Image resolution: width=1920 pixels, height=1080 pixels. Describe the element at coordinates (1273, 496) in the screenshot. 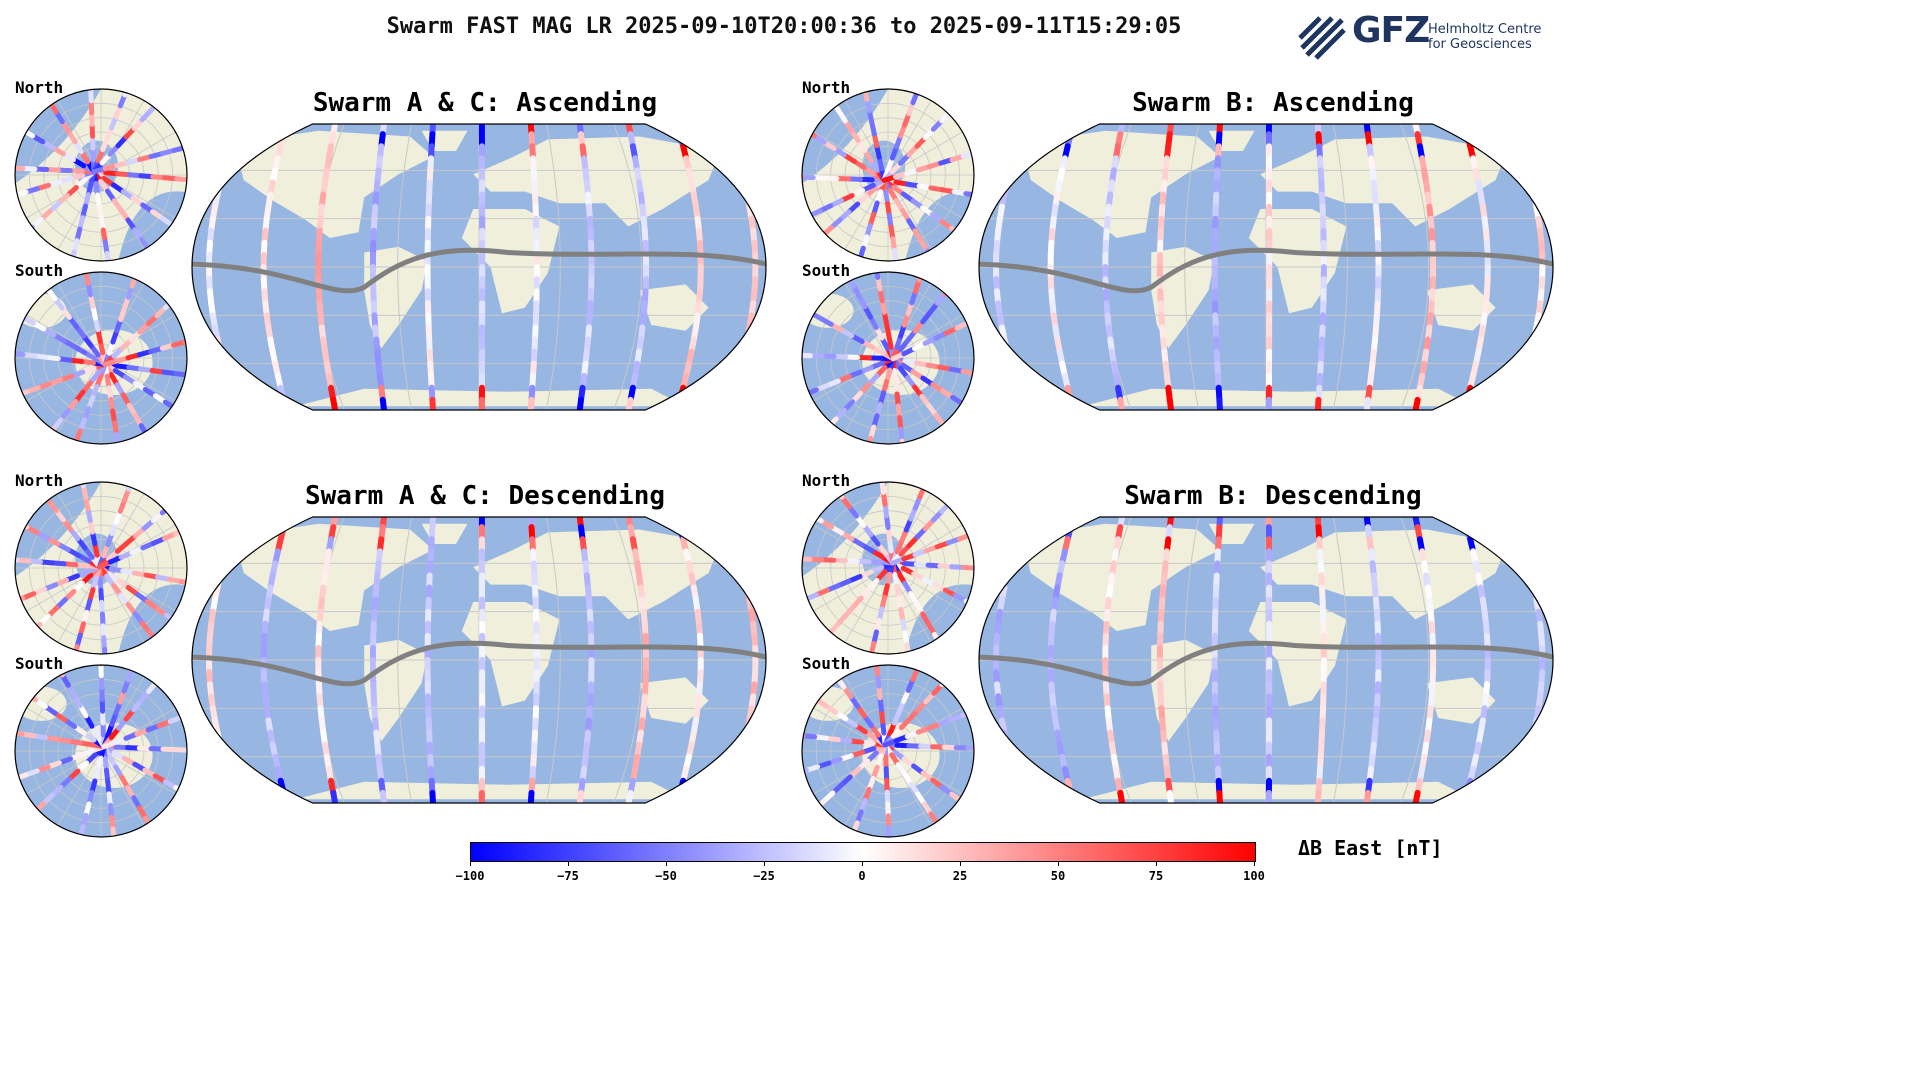

I see `panel-title: Swarm B: Descending` at that location.